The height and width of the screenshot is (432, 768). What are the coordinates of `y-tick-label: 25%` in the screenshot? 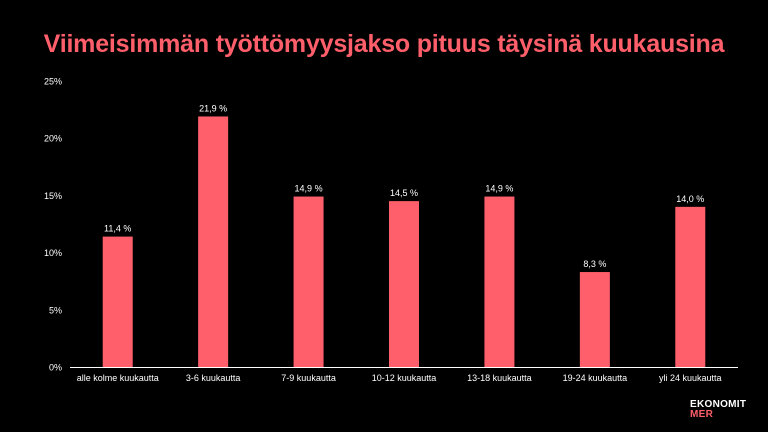 It's located at (53, 82).